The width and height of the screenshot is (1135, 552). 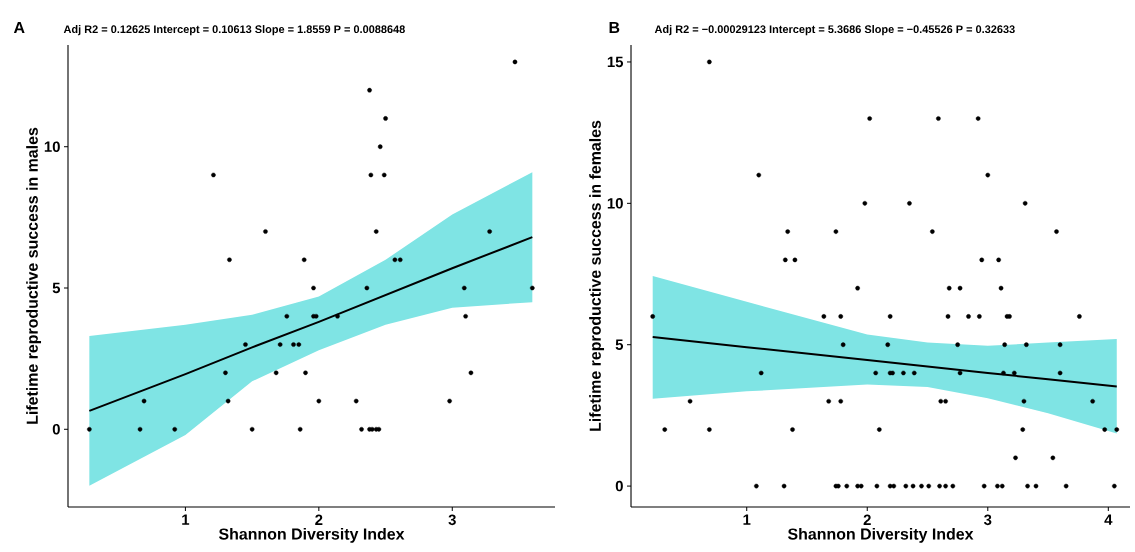 What do you see at coordinates (19, 27) in the screenshot?
I see `chart-title: A` at bounding box center [19, 27].